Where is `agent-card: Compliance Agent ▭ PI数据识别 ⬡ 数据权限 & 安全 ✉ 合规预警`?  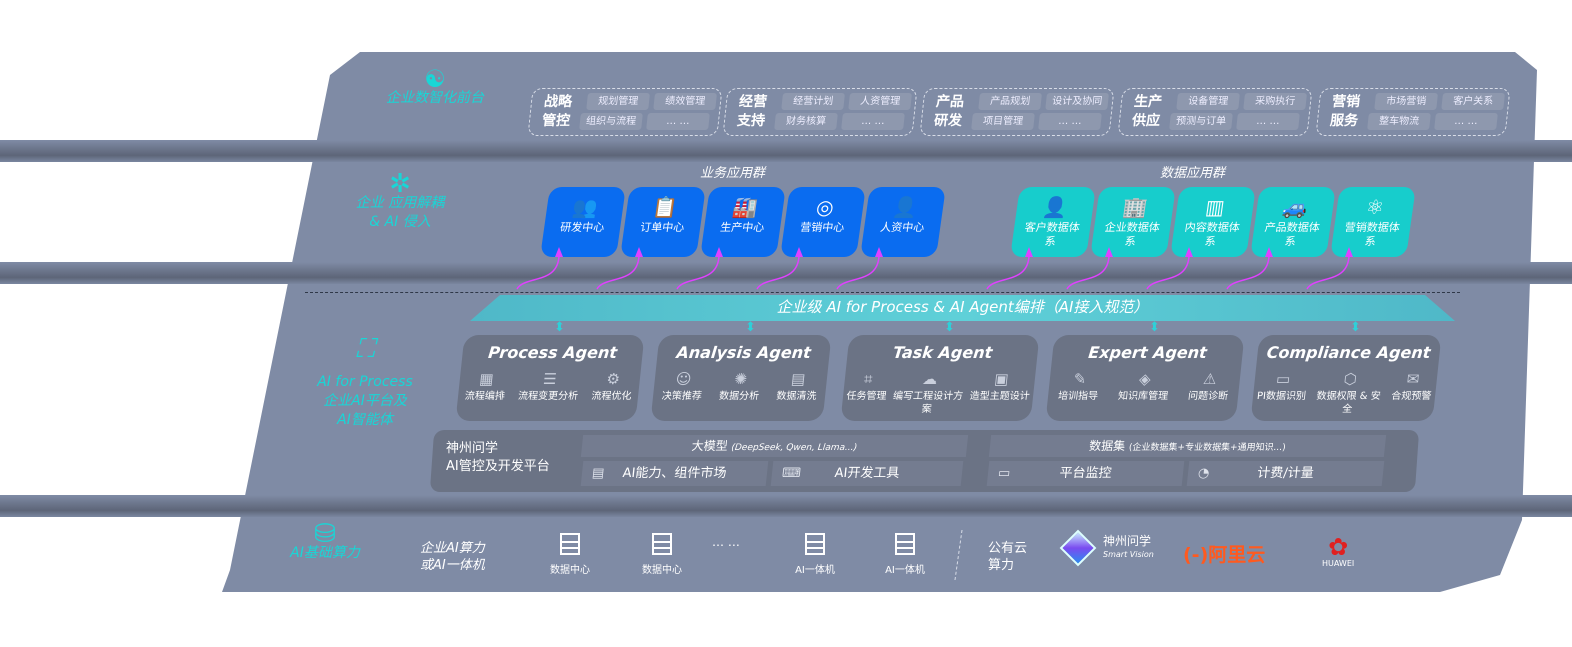 agent-card: Compliance Agent ▭ PI数据识别 ⬡ 数据权限 & 安全 ✉ 合规预警 is located at coordinates (1346, 378).